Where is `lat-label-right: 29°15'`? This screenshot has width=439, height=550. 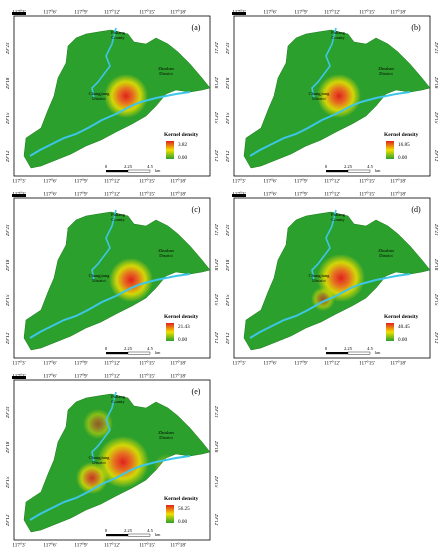 lat-label-right: 29°15' is located at coordinates (215, 118).